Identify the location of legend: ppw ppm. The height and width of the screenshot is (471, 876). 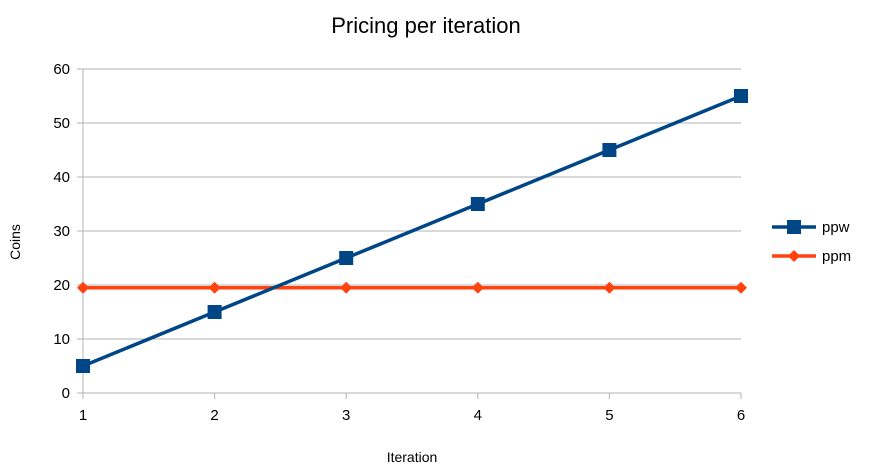
(811, 242).